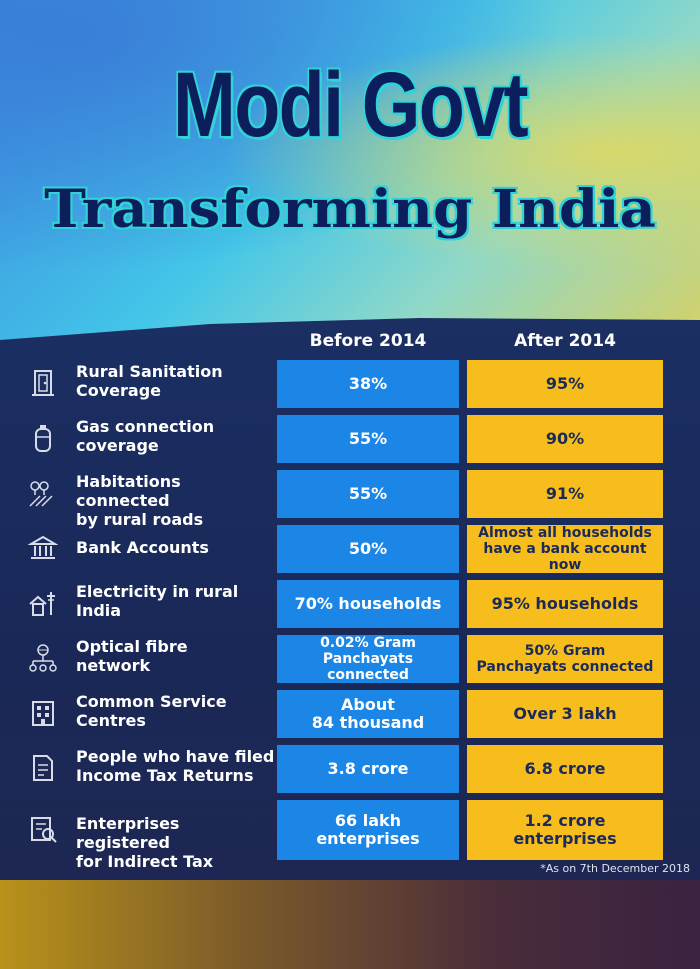 Image resolution: width=700 pixels, height=969 pixels. What do you see at coordinates (350, 924) in the screenshot?
I see `footer-background` at bounding box center [350, 924].